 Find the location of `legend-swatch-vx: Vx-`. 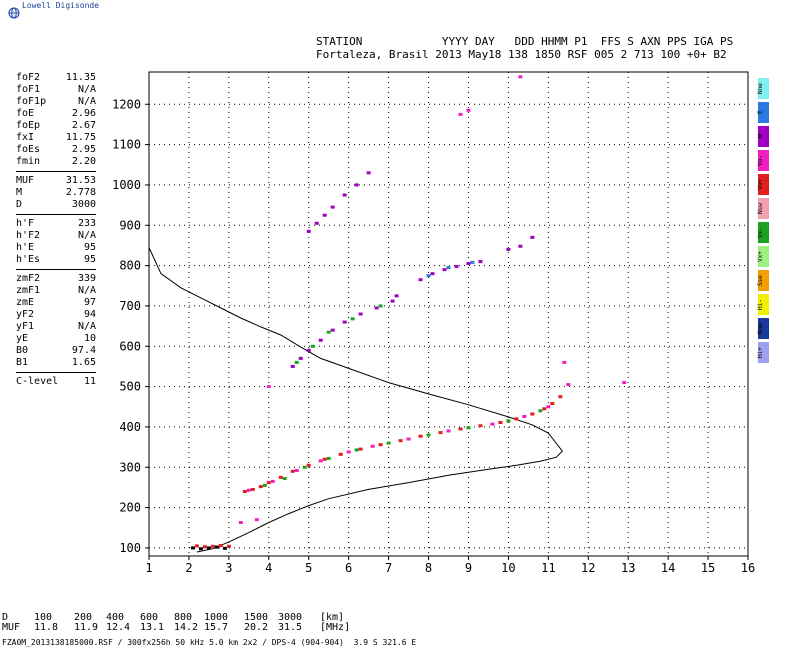

legend-swatch-vx: Vx- is located at coordinates (763, 232).